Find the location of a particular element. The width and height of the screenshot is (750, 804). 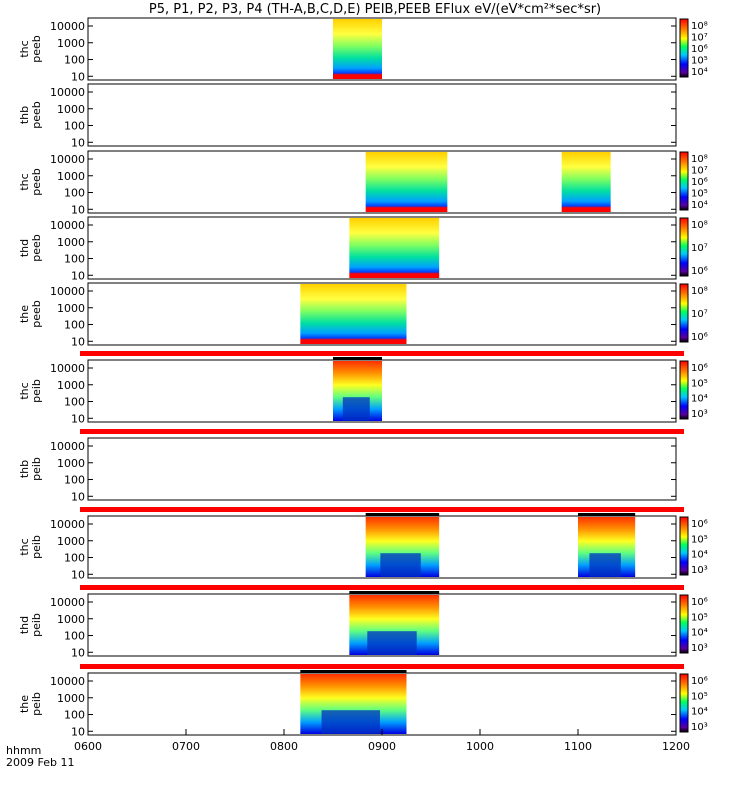

footer: hhmm 2009 Feb 11 is located at coordinates (40, 756).